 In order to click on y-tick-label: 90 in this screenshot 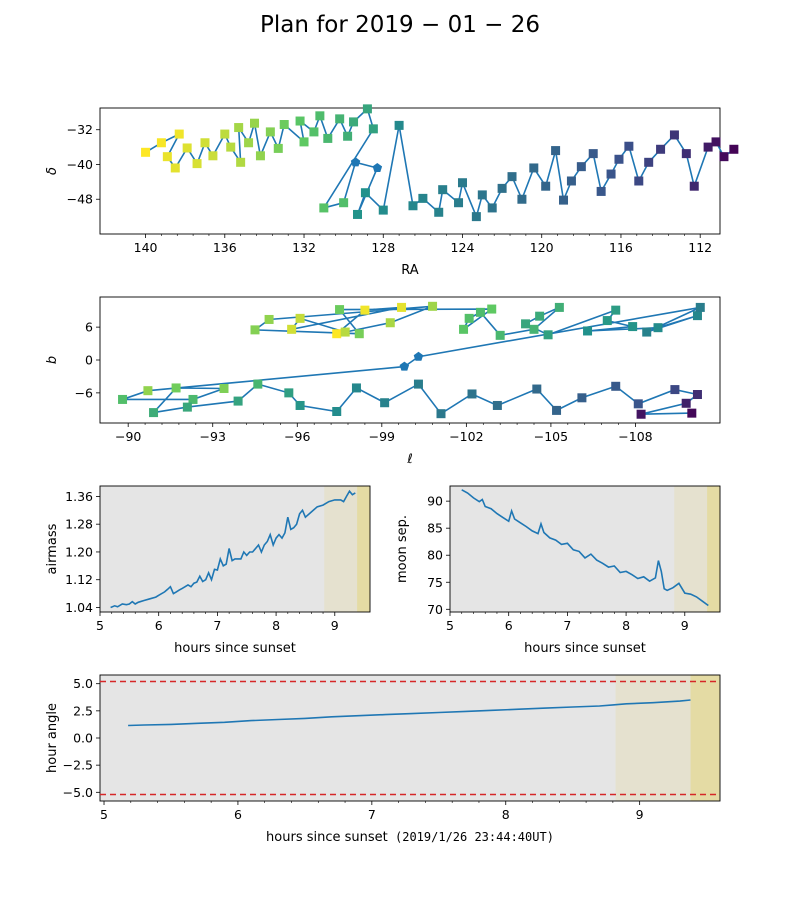, I will do `click(435, 501)`.